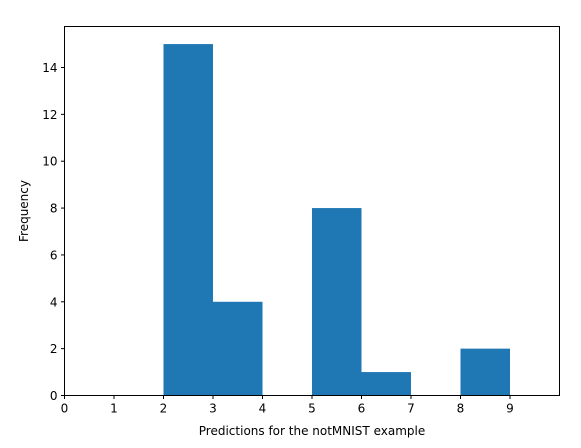 The width and height of the screenshot is (581, 448). What do you see at coordinates (461, 409) in the screenshot?
I see `x-tick-label: 8` at bounding box center [461, 409].